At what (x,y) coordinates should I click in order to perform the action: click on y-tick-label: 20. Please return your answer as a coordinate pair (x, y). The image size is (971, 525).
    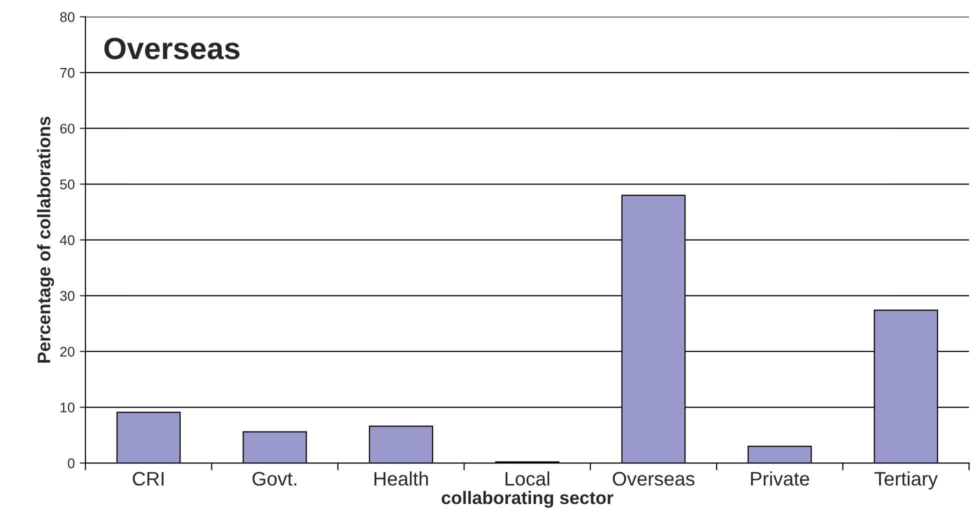
    Looking at the image, I should click on (67, 351).